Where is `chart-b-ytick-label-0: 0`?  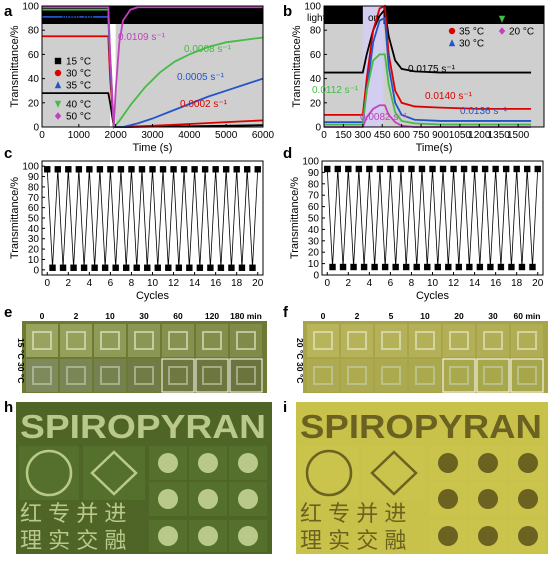 chart-b-ytick-label-0: 0 is located at coordinates (318, 128).